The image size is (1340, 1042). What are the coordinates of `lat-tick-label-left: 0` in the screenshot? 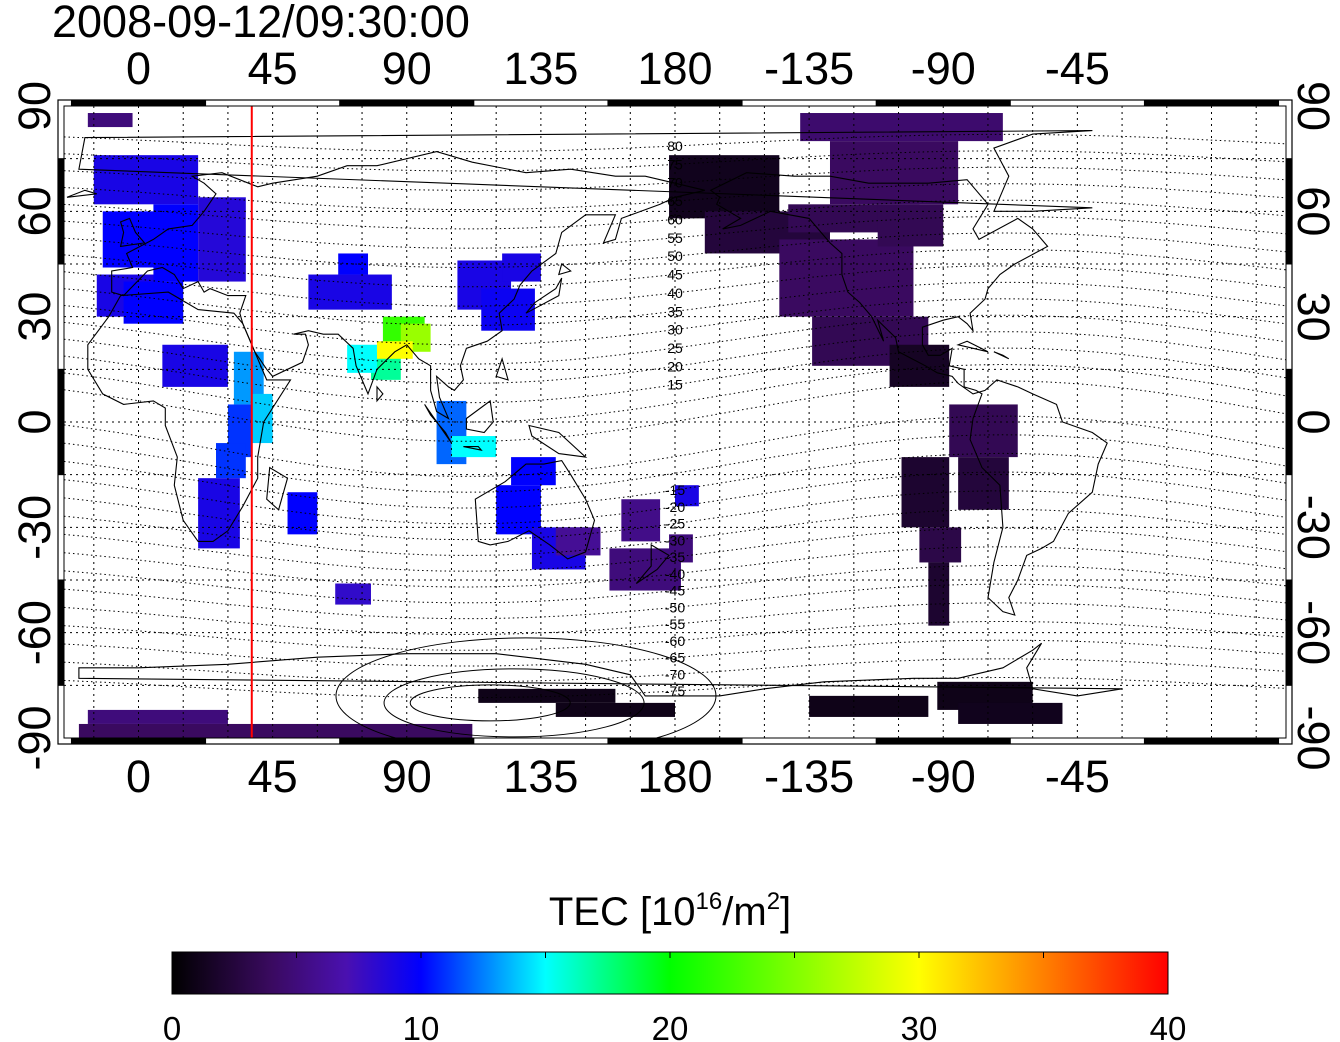 It's located at (34, 421).